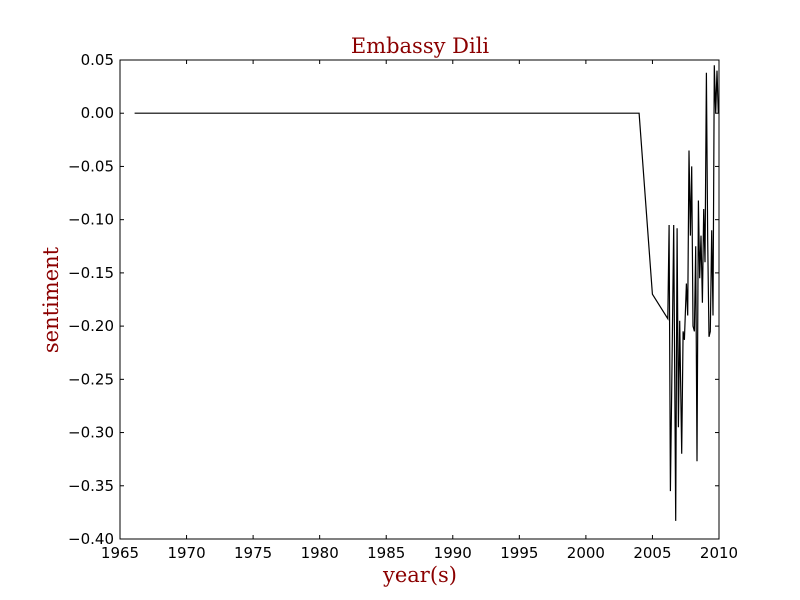  I want to click on x-tick-label: 1985, so click(386, 553).